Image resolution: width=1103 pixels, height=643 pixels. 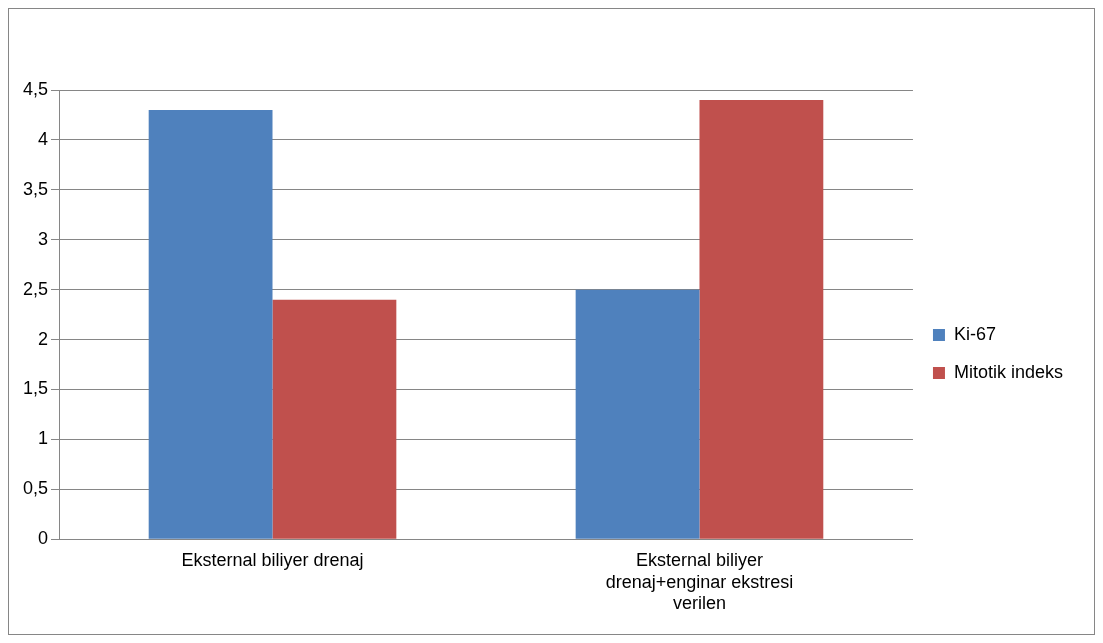 What do you see at coordinates (43, 138) in the screenshot?
I see `y-tick-label: 4` at bounding box center [43, 138].